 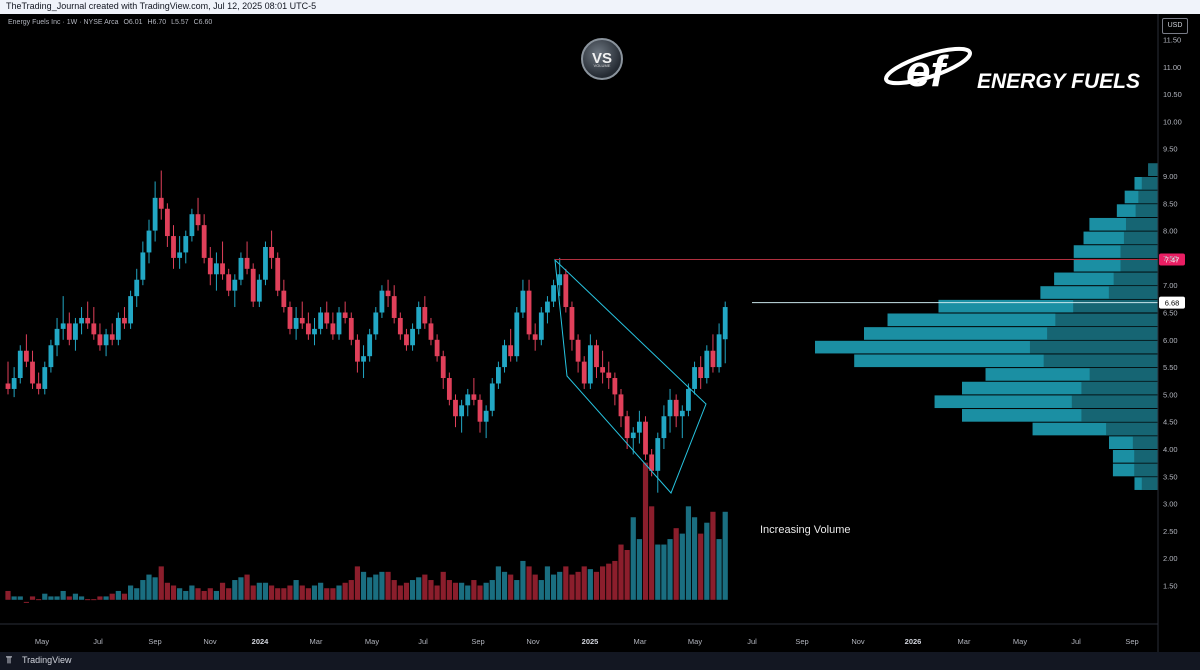 I want to click on price-tick: 9.50, so click(x=1170, y=149).